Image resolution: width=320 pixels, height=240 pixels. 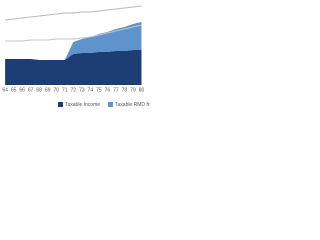 I want to click on x-tick-label: 72, so click(x=74, y=90).